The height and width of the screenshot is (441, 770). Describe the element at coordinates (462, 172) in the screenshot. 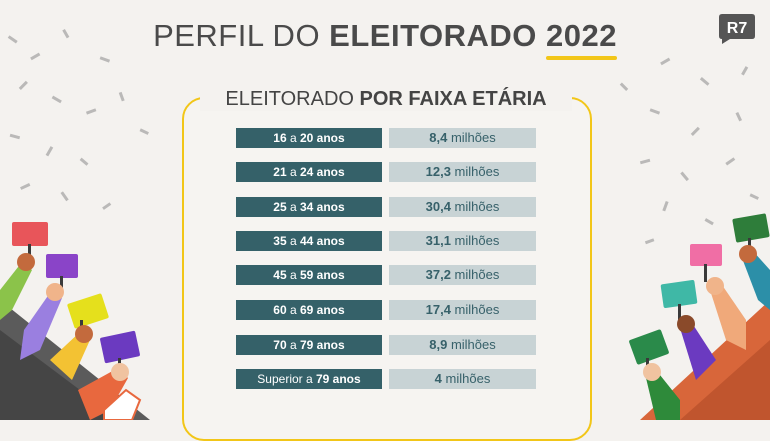

I see `voter-count-cell: 12,3 milhões` at that location.